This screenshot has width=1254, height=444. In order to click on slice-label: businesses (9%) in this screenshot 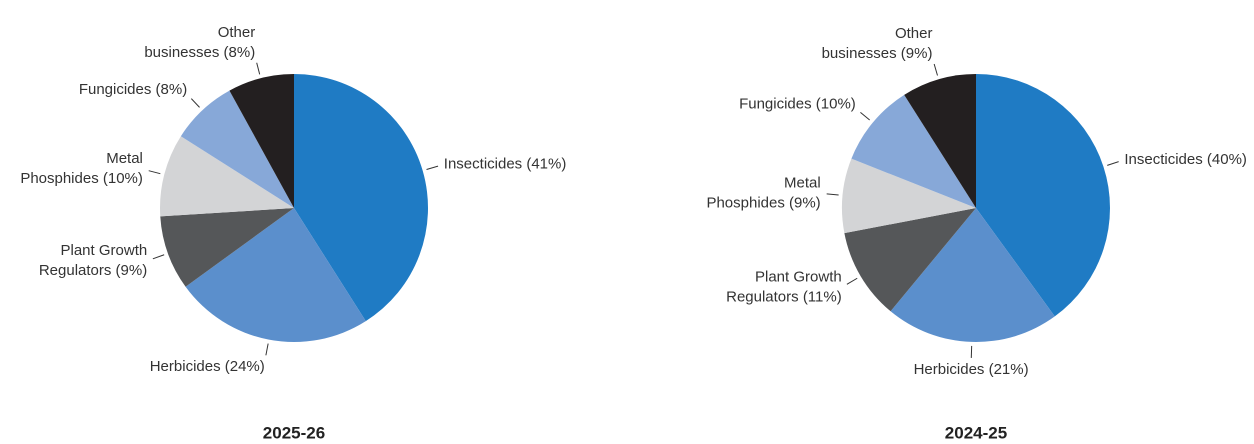, I will do `click(877, 53)`.